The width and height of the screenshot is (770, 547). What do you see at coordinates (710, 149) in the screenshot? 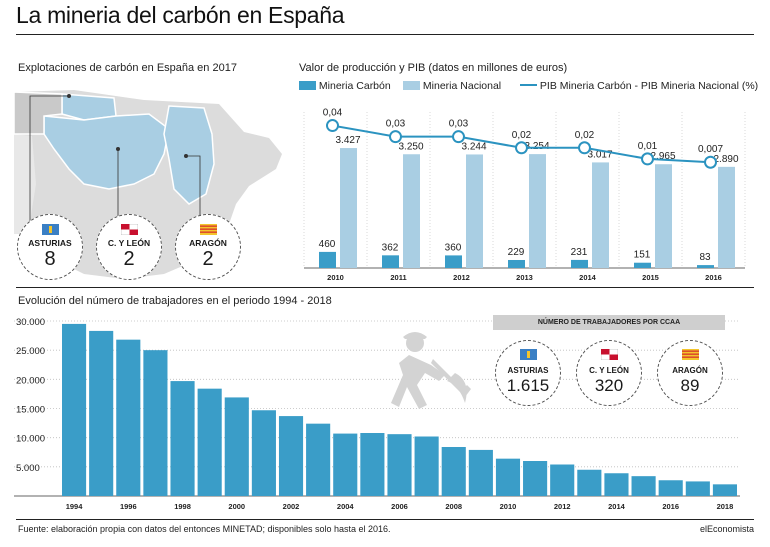
I see `pib-label: 0,007` at bounding box center [710, 149].